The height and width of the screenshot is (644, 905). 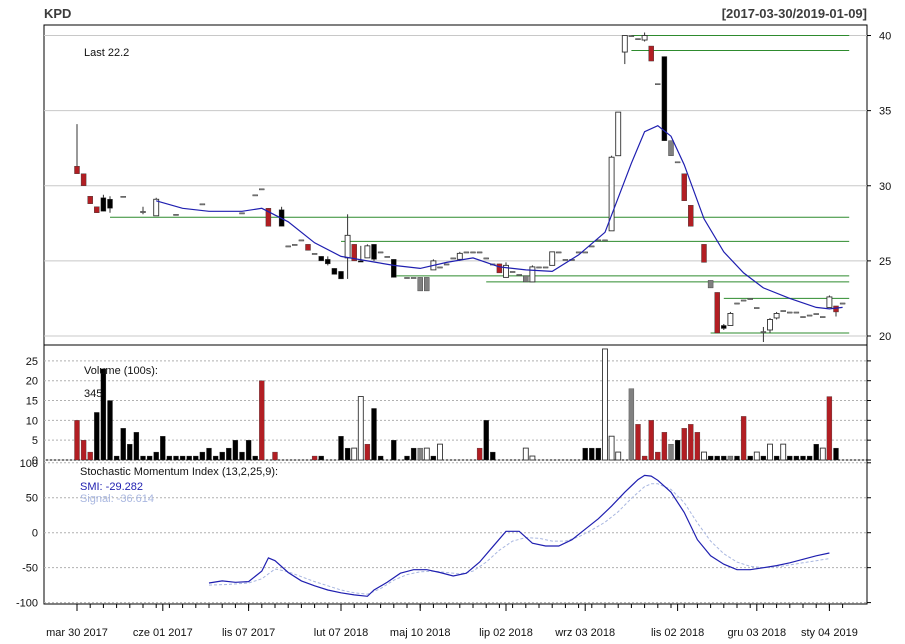 I want to click on date-tick-label: wrz 03 2018, so click(x=584, y=633).